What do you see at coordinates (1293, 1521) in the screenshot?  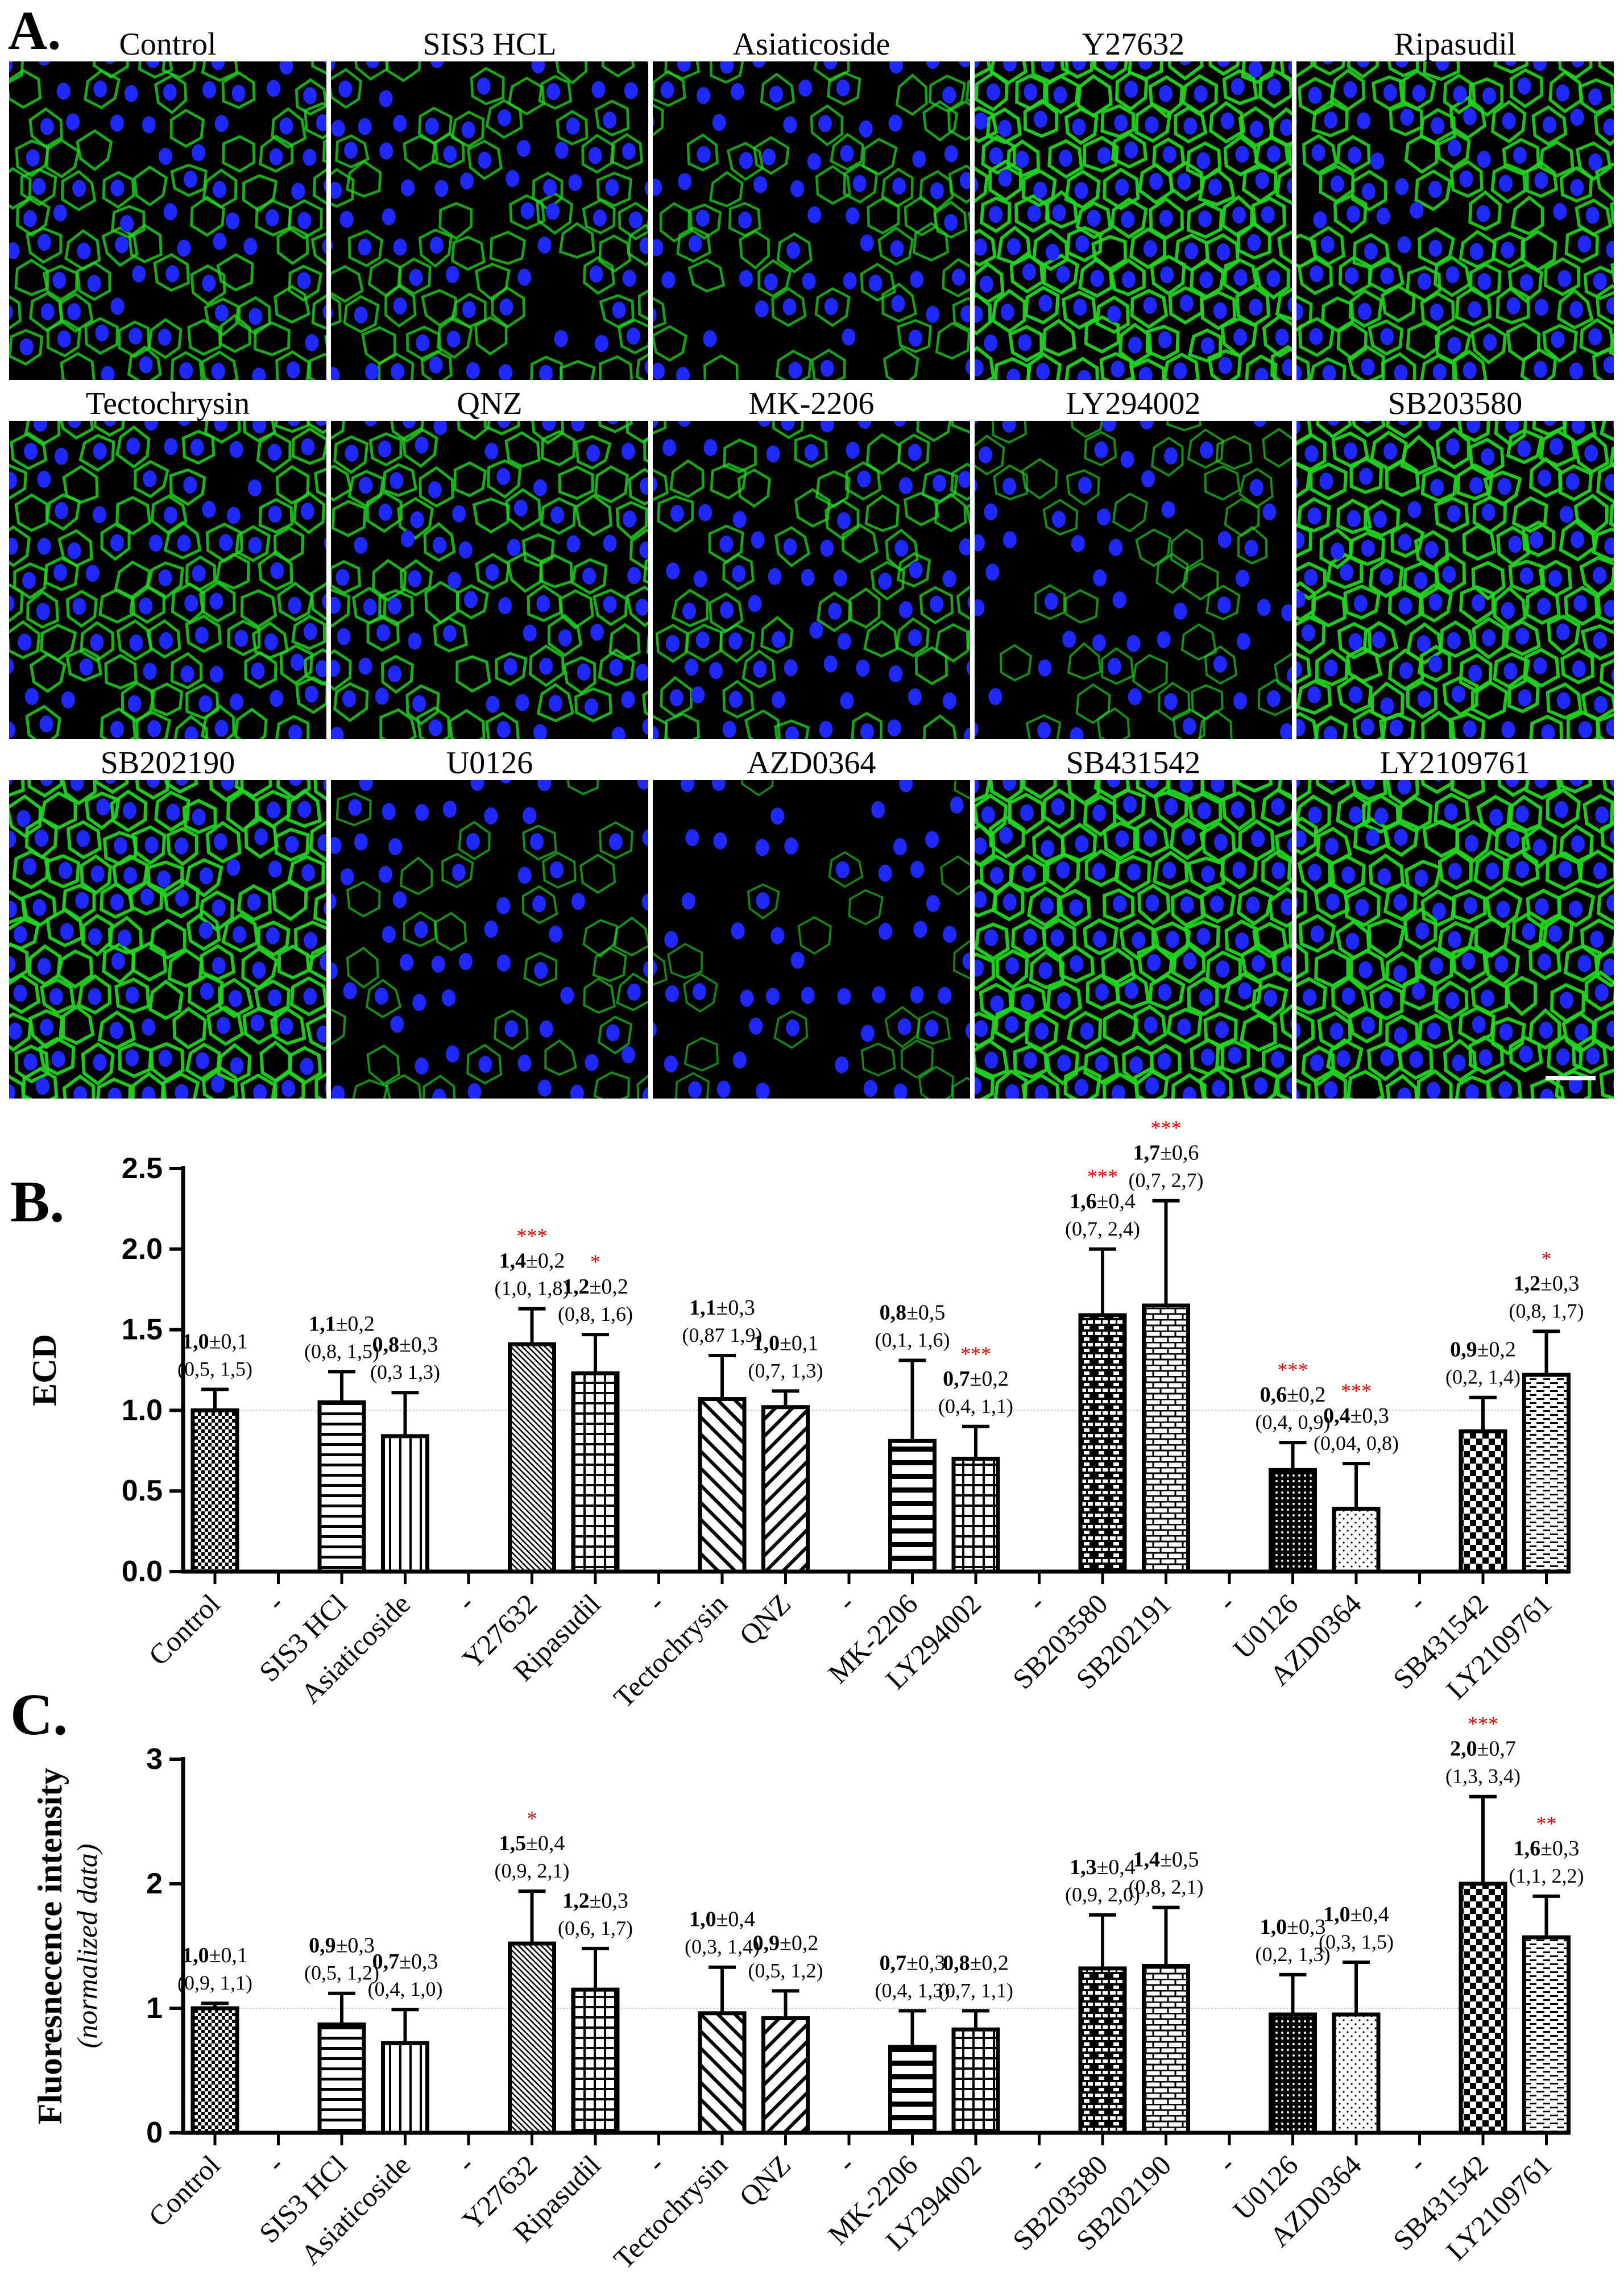 I see `bar-u0126` at bounding box center [1293, 1521].